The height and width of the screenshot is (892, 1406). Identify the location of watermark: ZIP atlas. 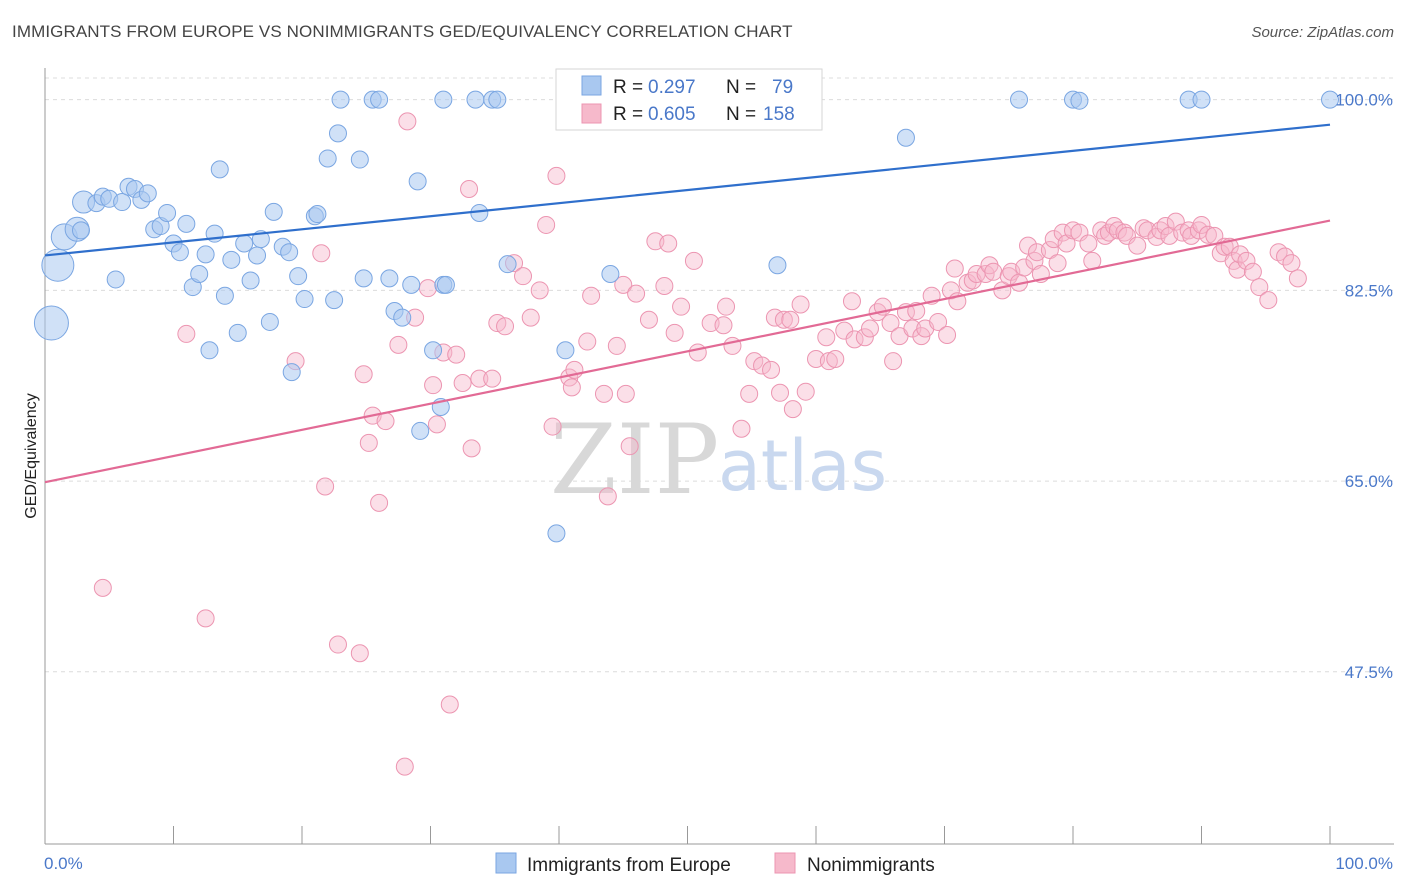
(718, 460).